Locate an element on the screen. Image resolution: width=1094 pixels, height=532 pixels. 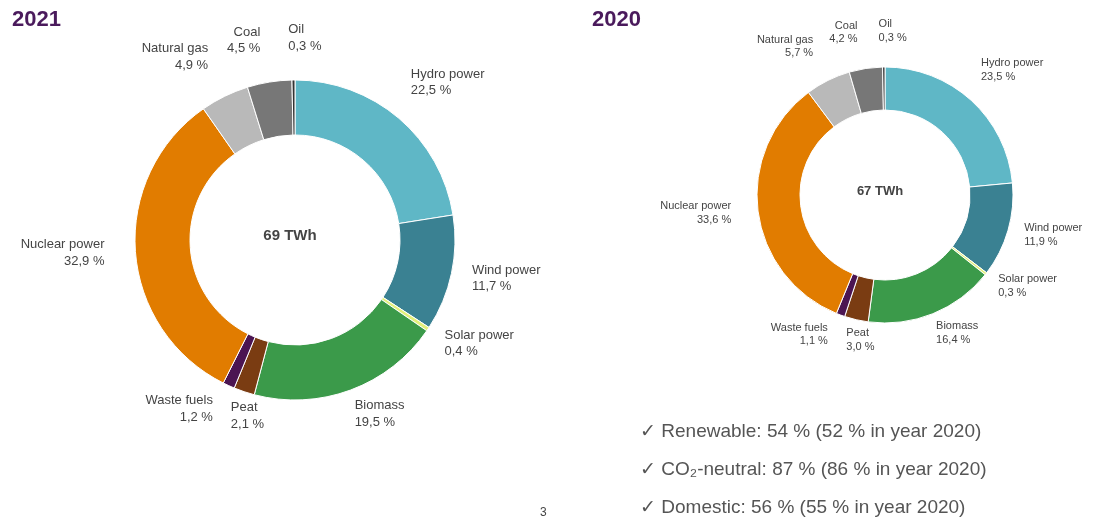
text: ✓ Domestic: 56 % (55 % in year 2020) is located at coordinates (803, 507).